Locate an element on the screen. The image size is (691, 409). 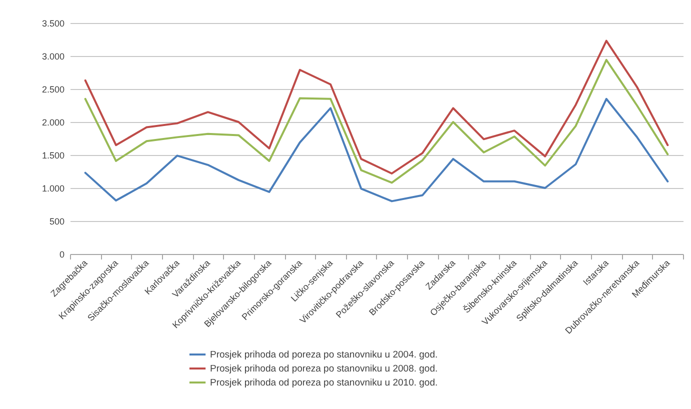
legend-label: Prosjek prihoda od poreza po stanovniku u 2004. god. is located at coordinates (324, 355).